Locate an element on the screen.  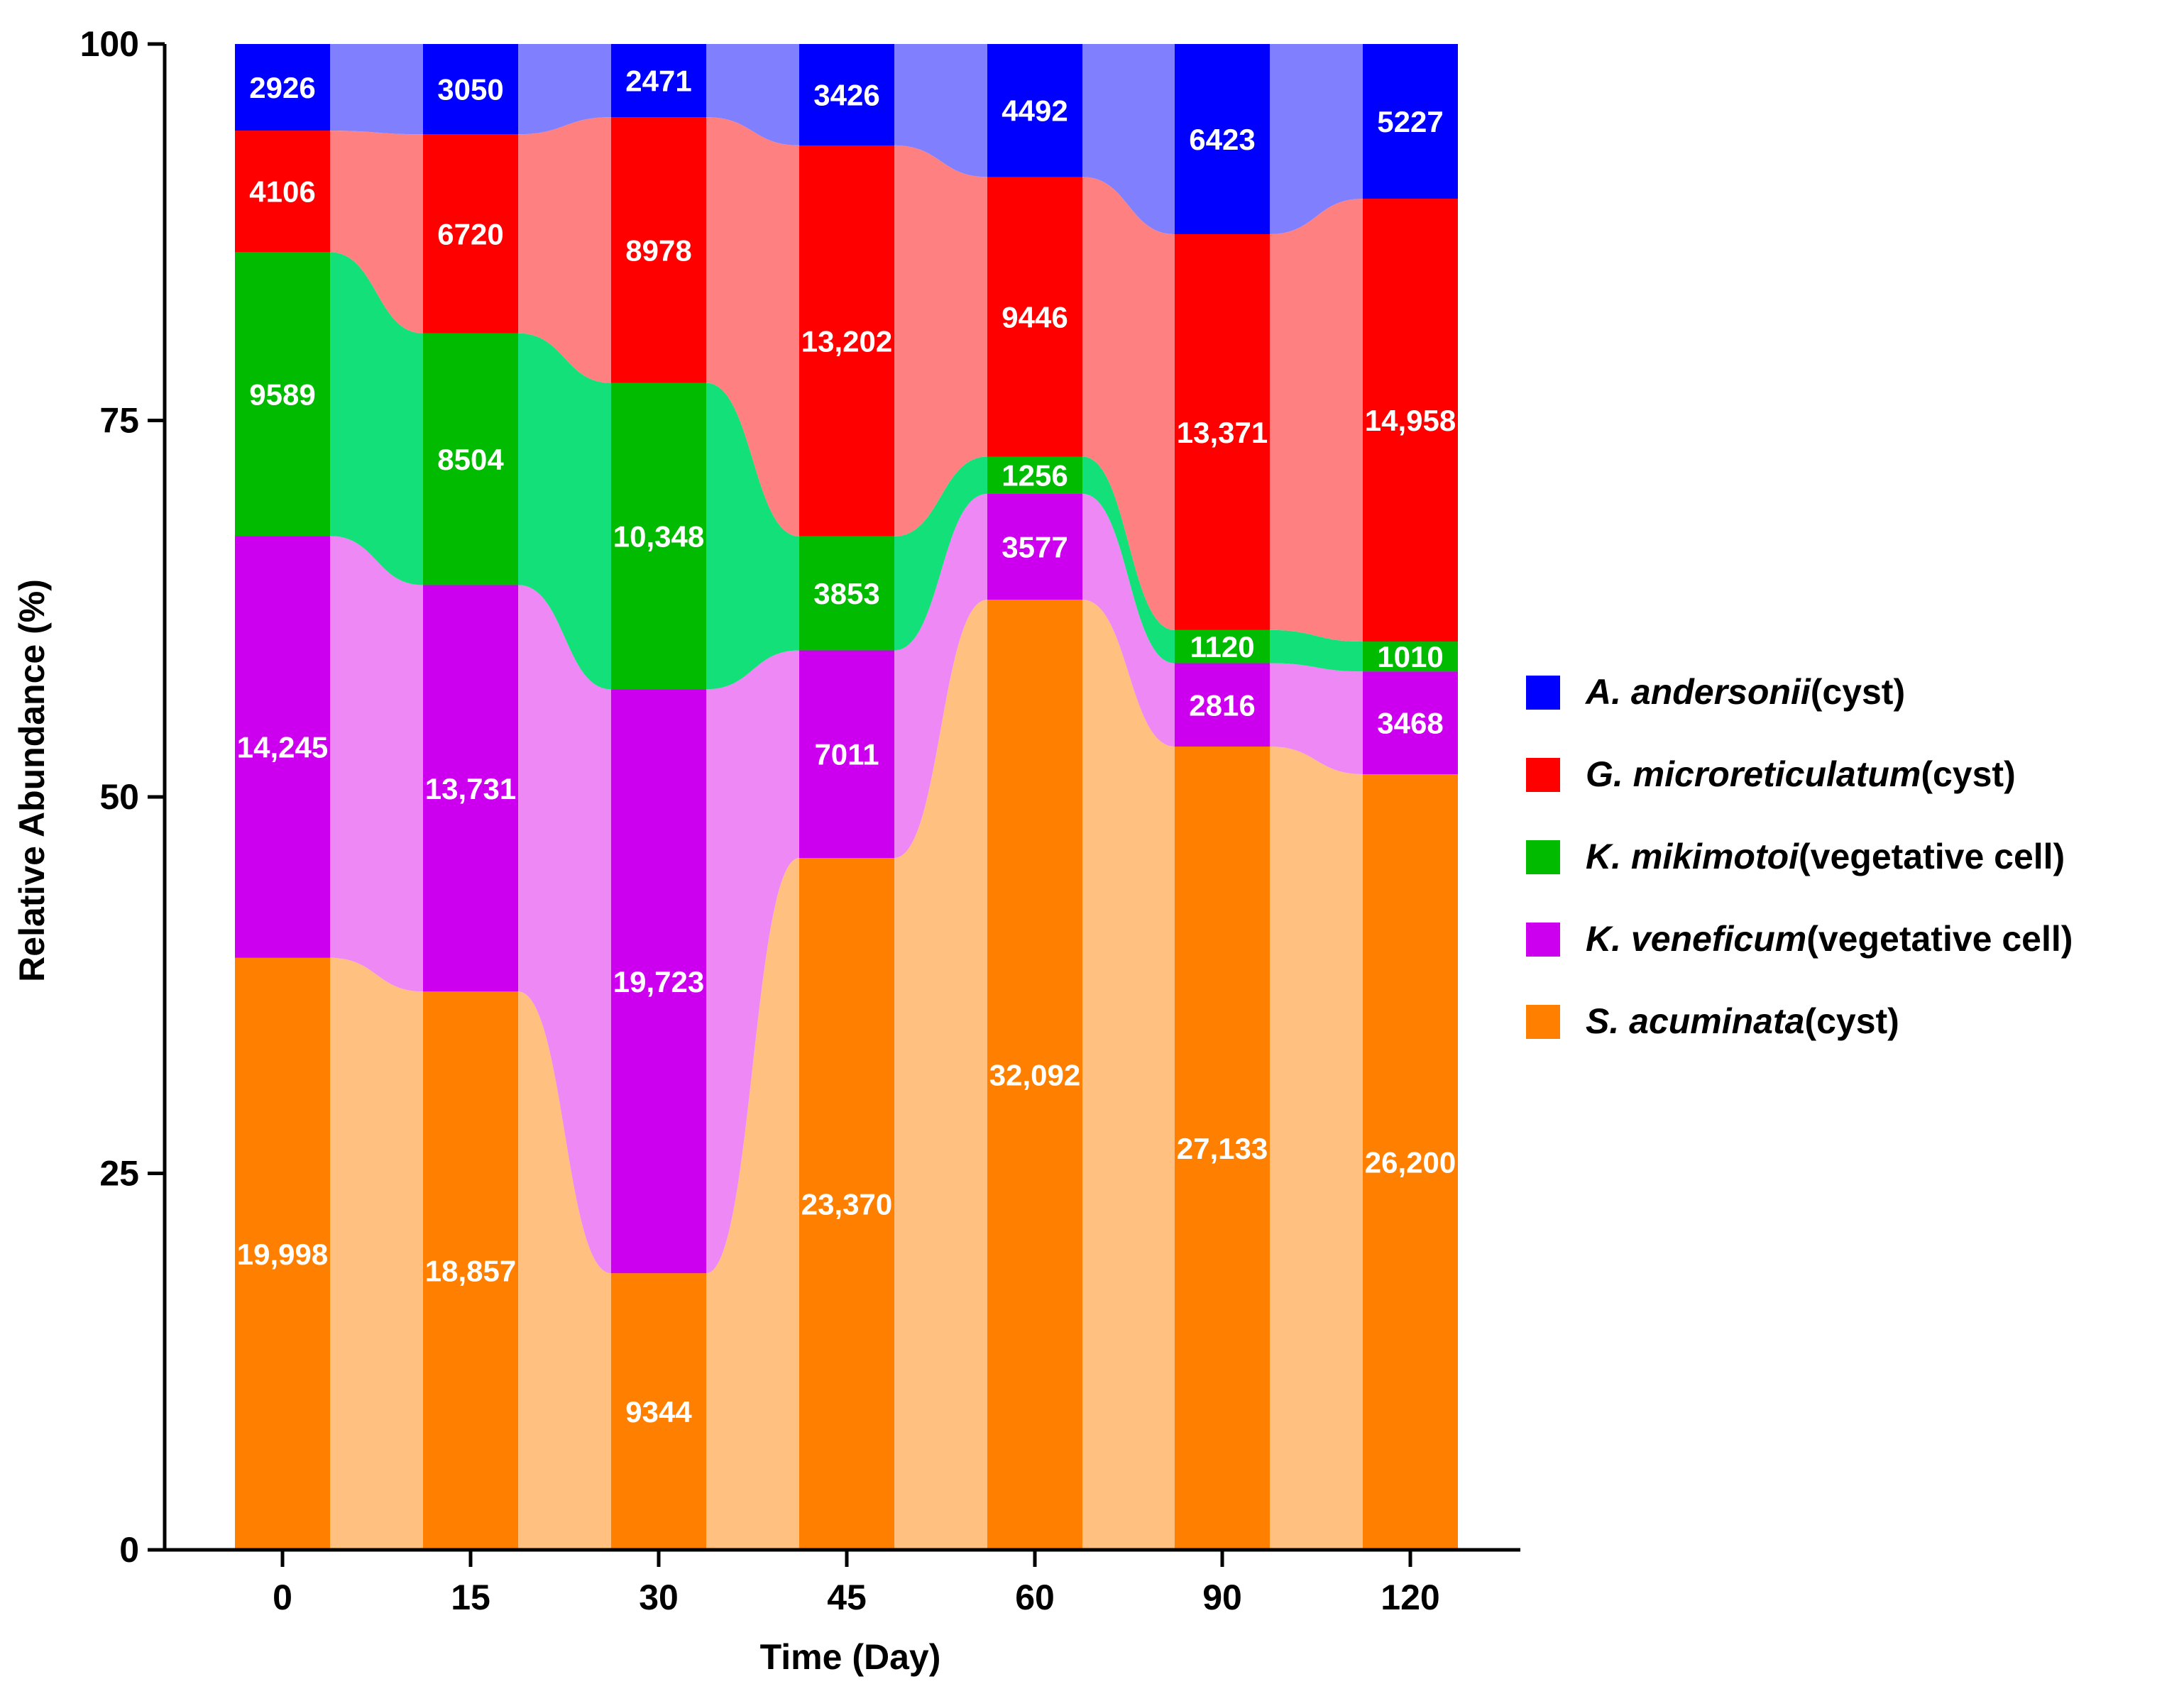
legend-label: G. microreticulatum(cyst) is located at coordinates (1801, 774).